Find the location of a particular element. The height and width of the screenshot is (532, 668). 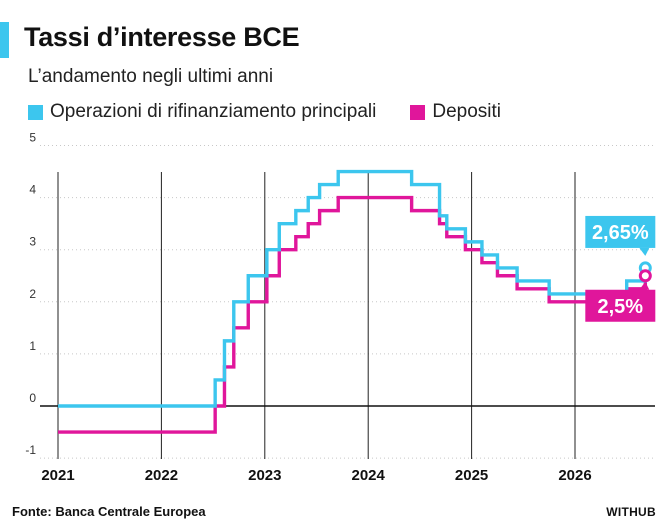

y-tick-label: 5 is located at coordinates (32, 138).